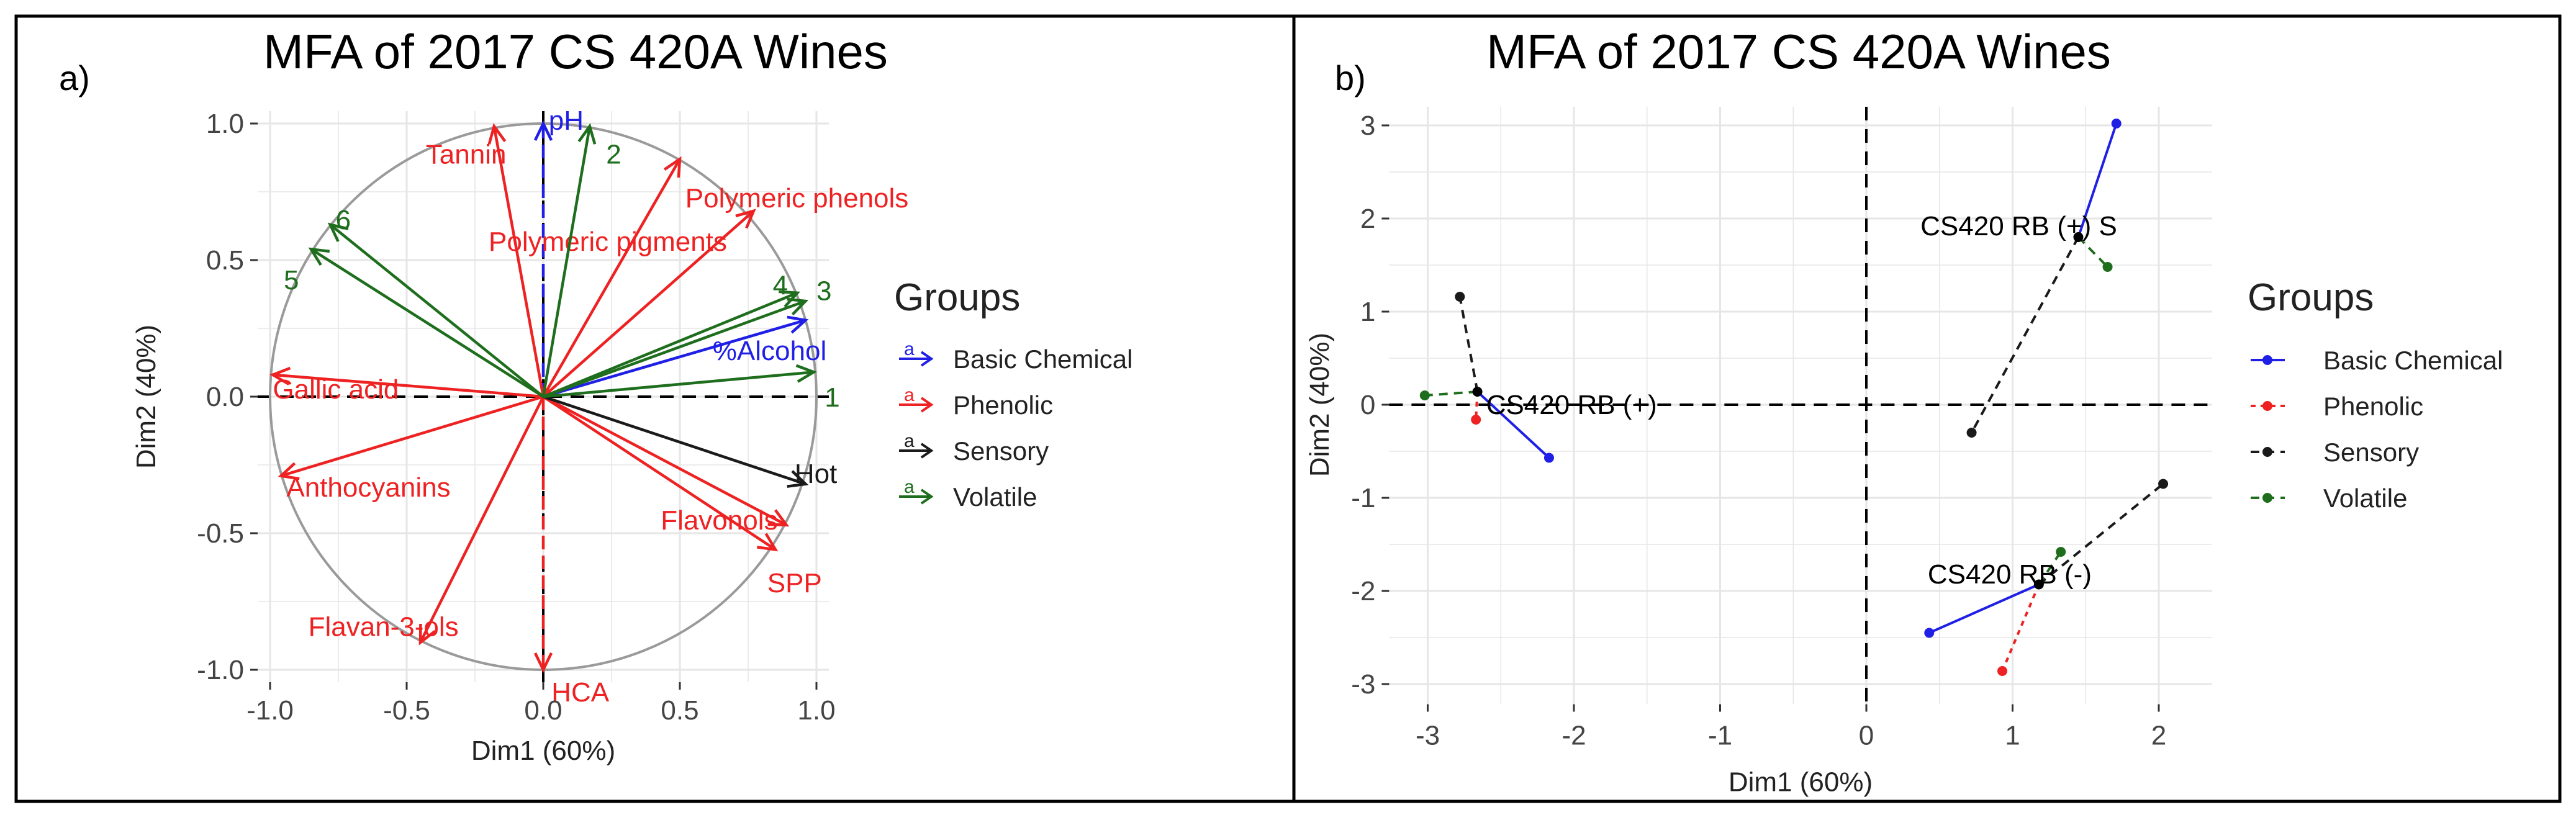 Image resolution: width=2576 pixels, height=820 pixels. Describe the element at coordinates (270, 710) in the screenshot. I see `x-tick-label: -1.0` at that location.